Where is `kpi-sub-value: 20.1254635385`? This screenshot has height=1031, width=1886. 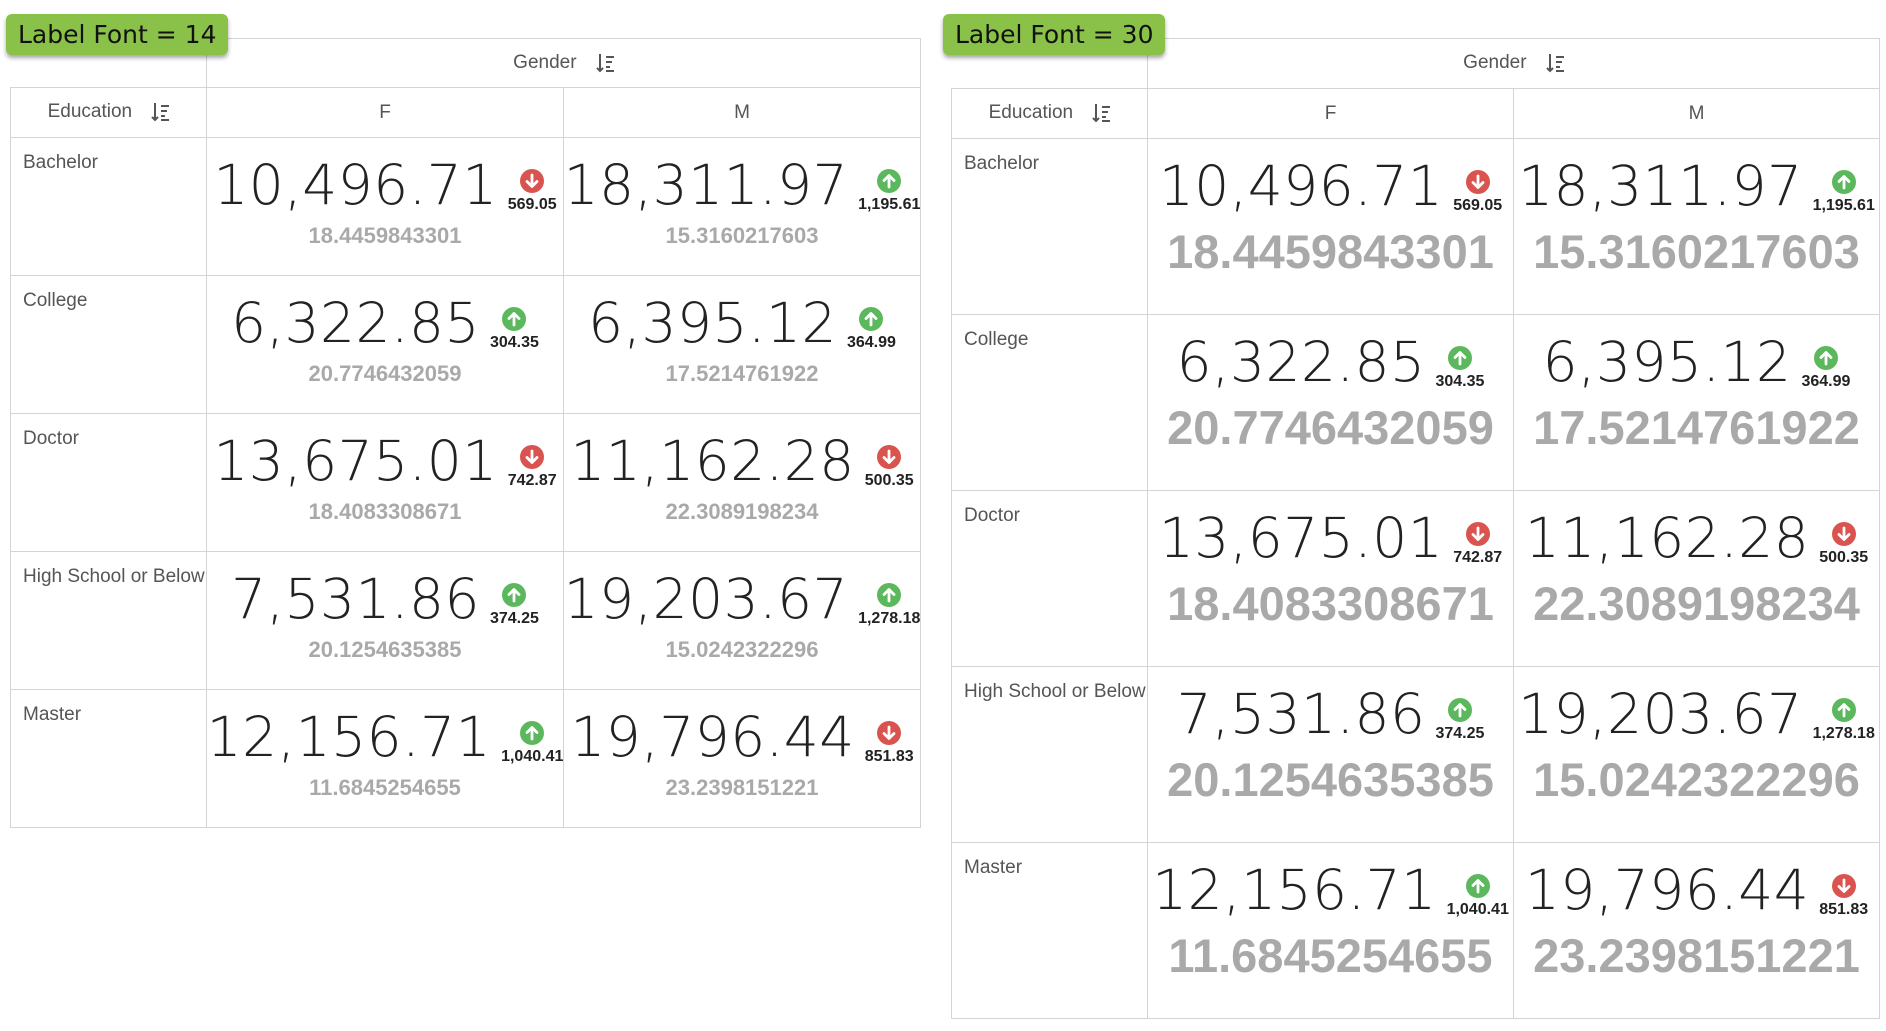 kpi-sub-value: 20.1254635385 is located at coordinates (385, 649).